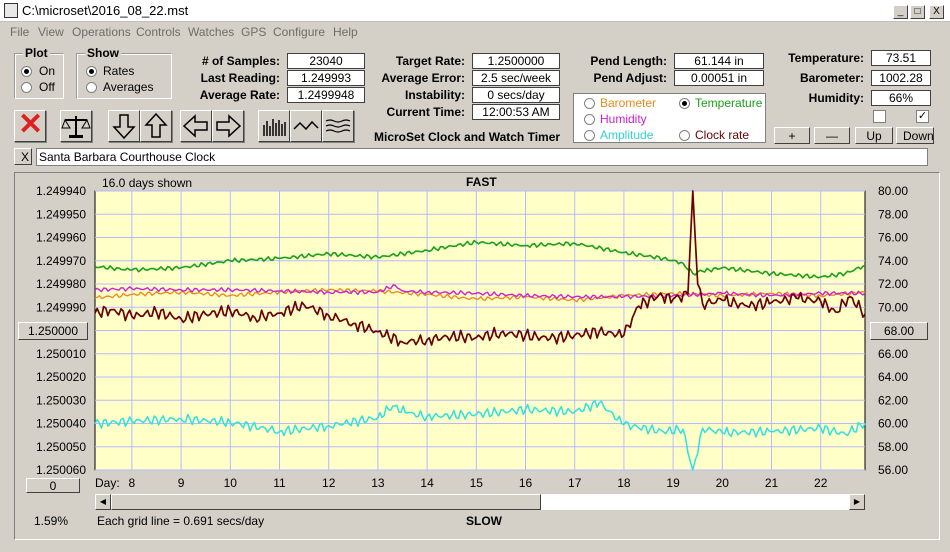  I want to click on plot-group-title: Plot, so click(36, 53).